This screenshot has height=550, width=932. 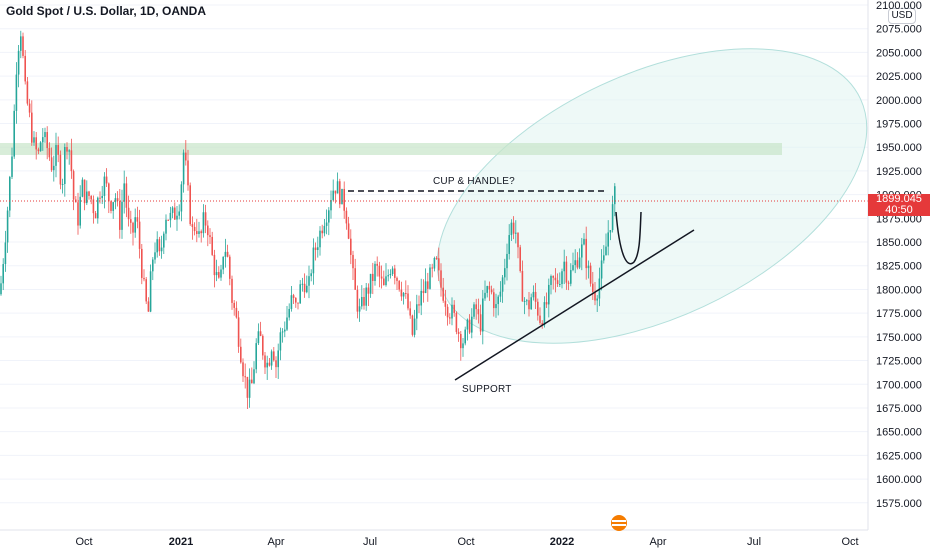 I want to click on price-tick-label: 1675.000, so click(x=899, y=409).